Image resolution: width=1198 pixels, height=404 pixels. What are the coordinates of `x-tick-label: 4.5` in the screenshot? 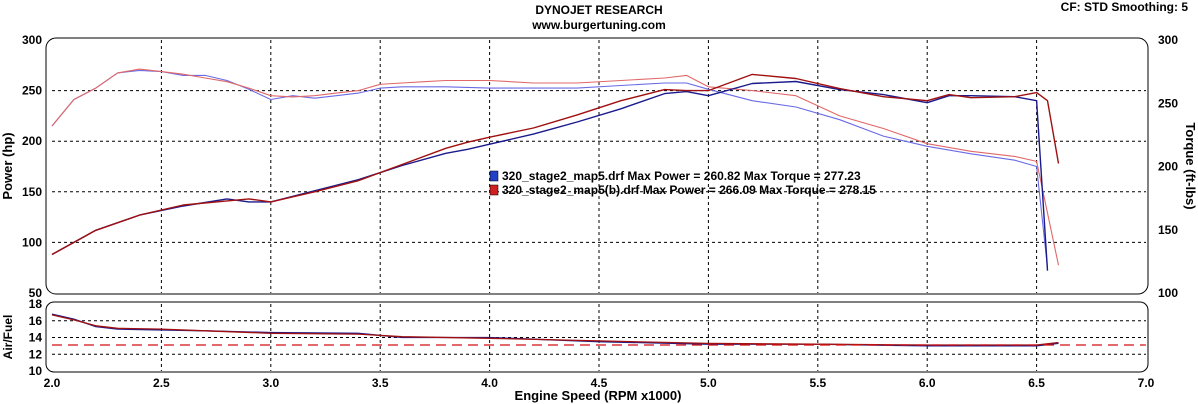 It's located at (599, 383).